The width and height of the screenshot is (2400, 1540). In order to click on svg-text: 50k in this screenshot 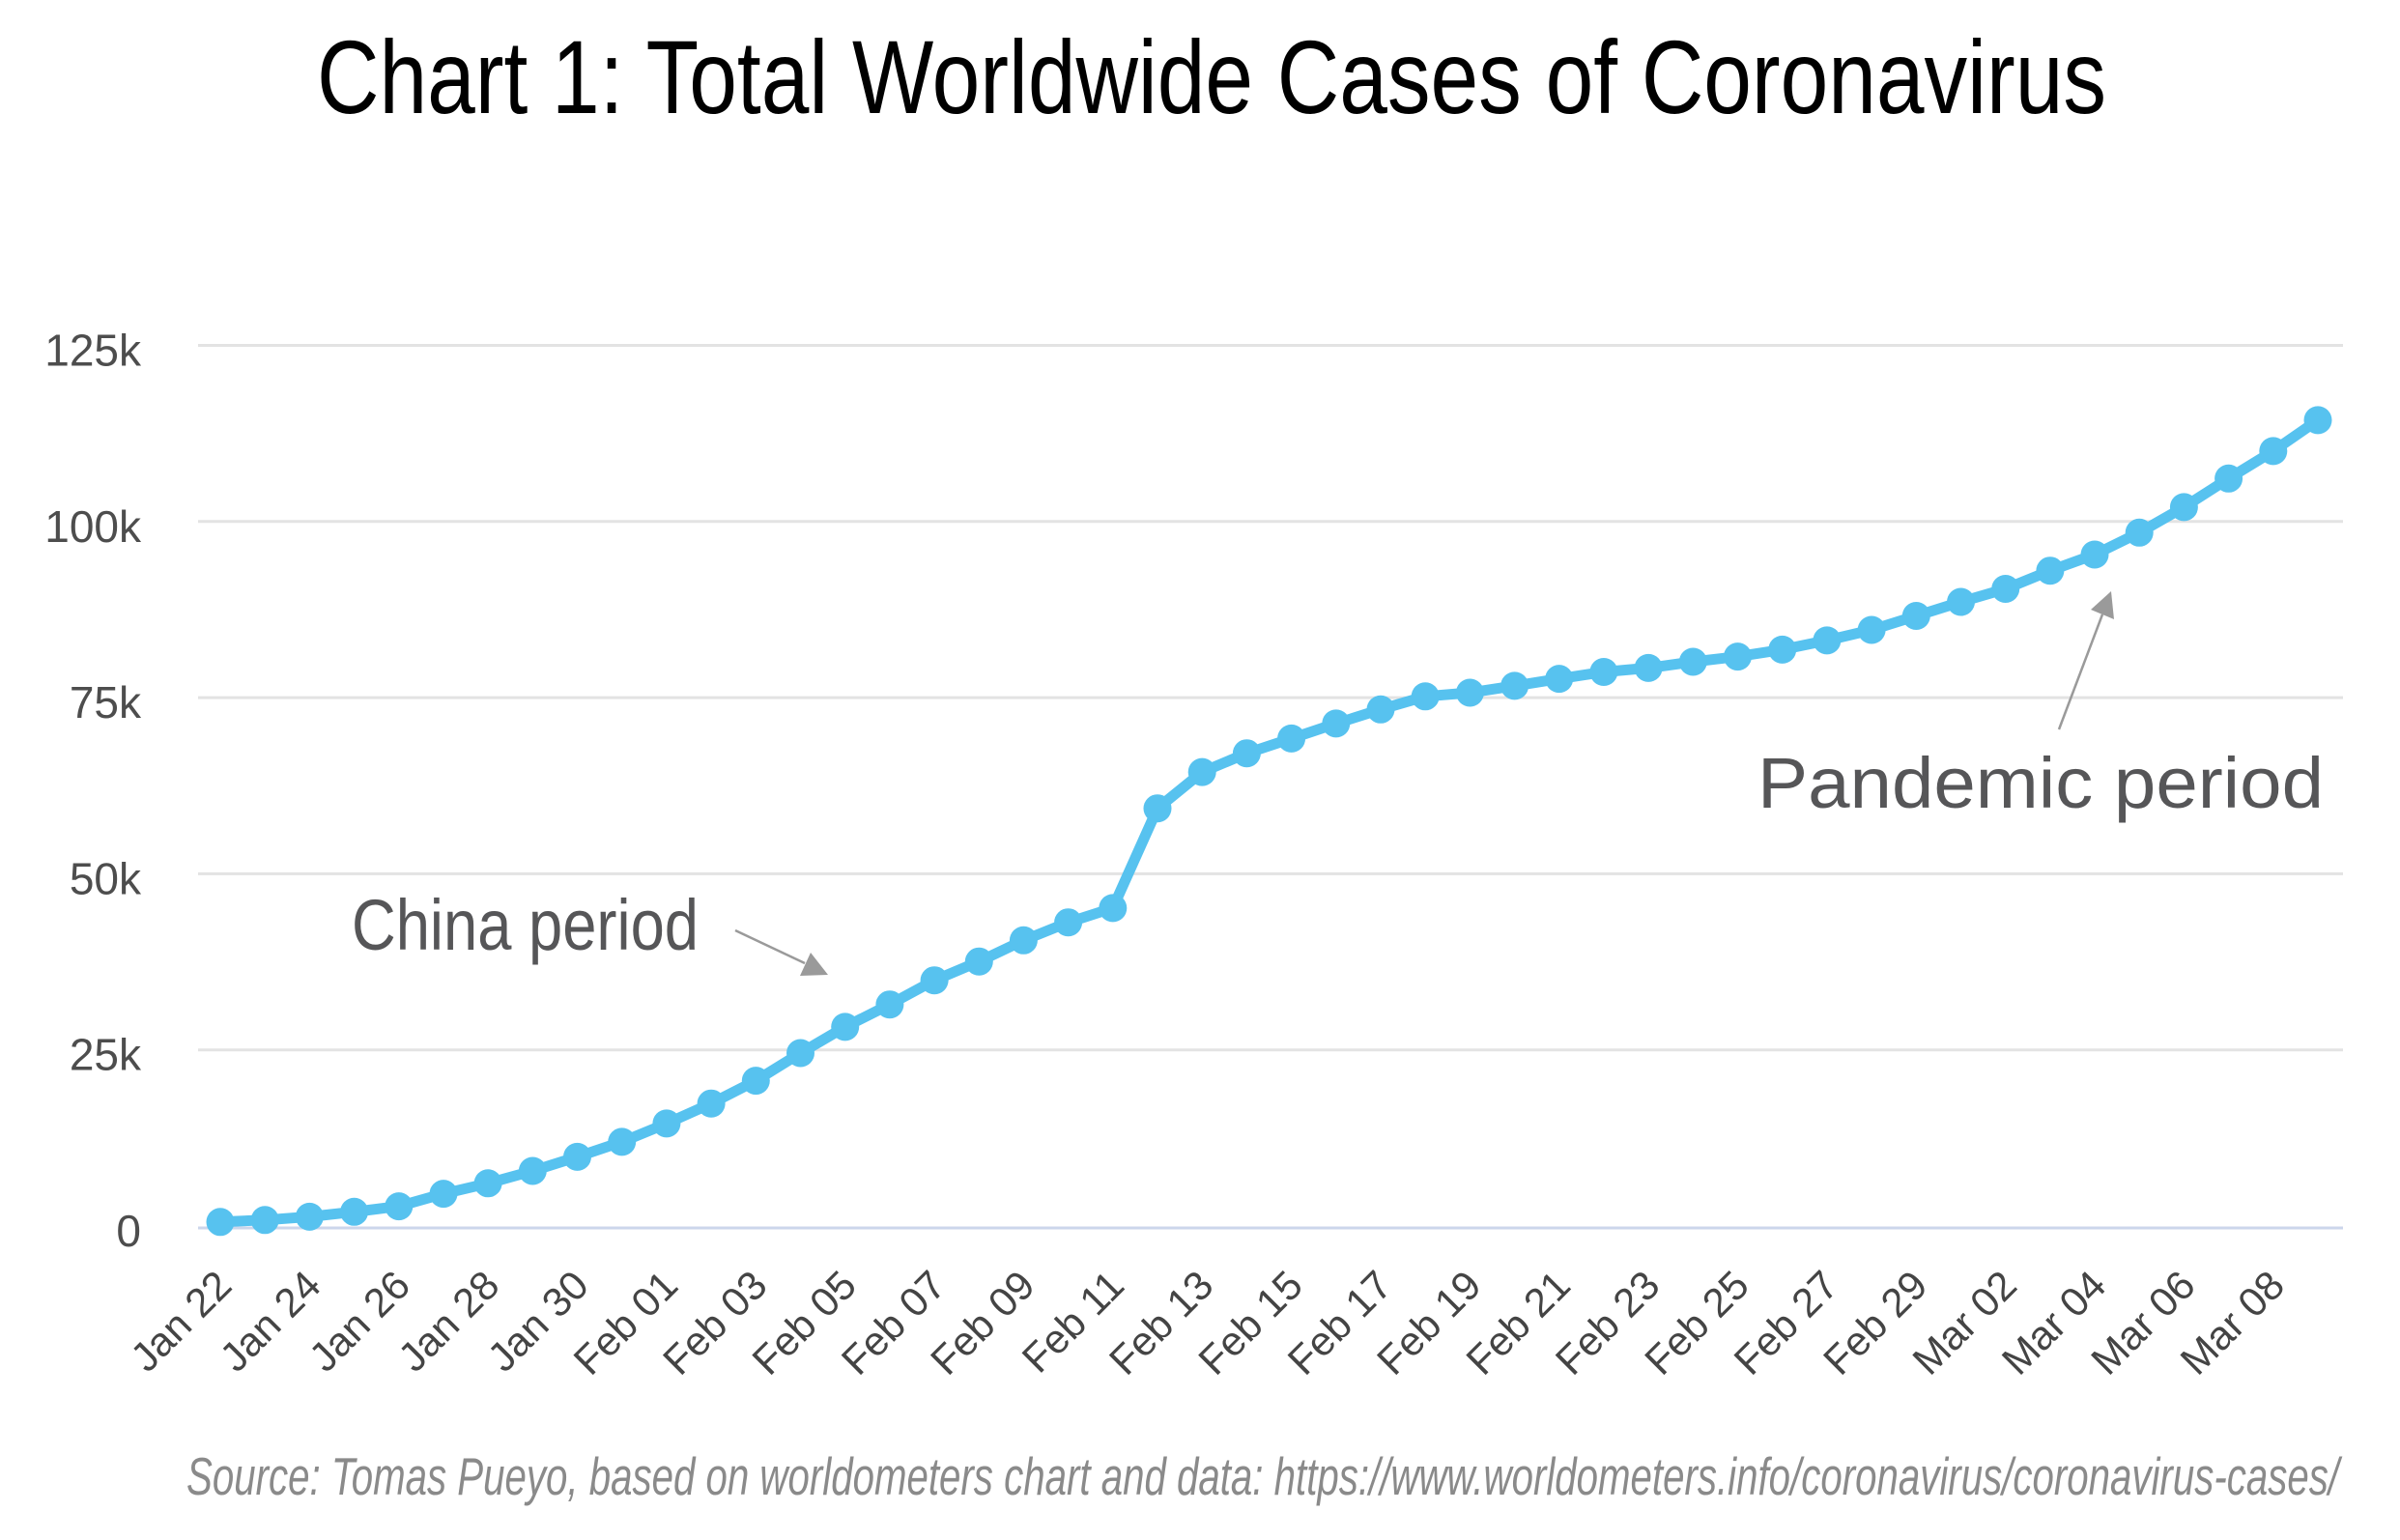, I will do `click(106, 878)`.